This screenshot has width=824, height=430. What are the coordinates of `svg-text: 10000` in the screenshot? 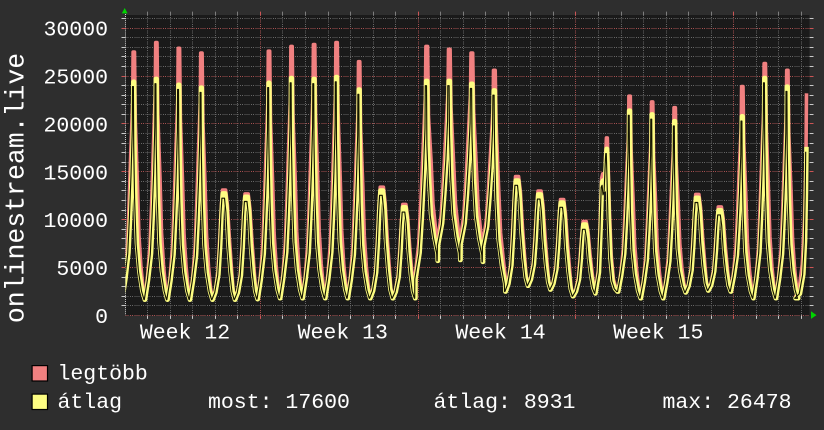 It's located at (75, 222).